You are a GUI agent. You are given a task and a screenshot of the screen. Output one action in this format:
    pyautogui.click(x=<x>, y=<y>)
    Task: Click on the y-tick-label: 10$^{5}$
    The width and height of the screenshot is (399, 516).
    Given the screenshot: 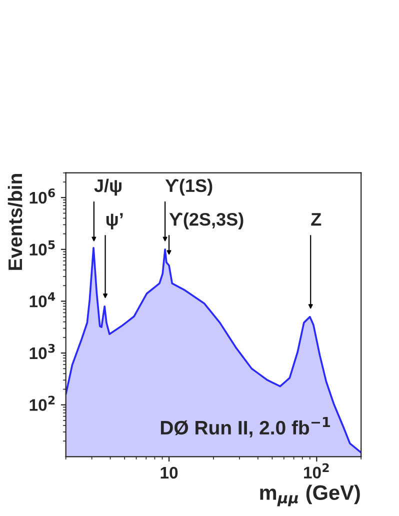 What is the action you would take?
    pyautogui.click(x=42, y=248)
    